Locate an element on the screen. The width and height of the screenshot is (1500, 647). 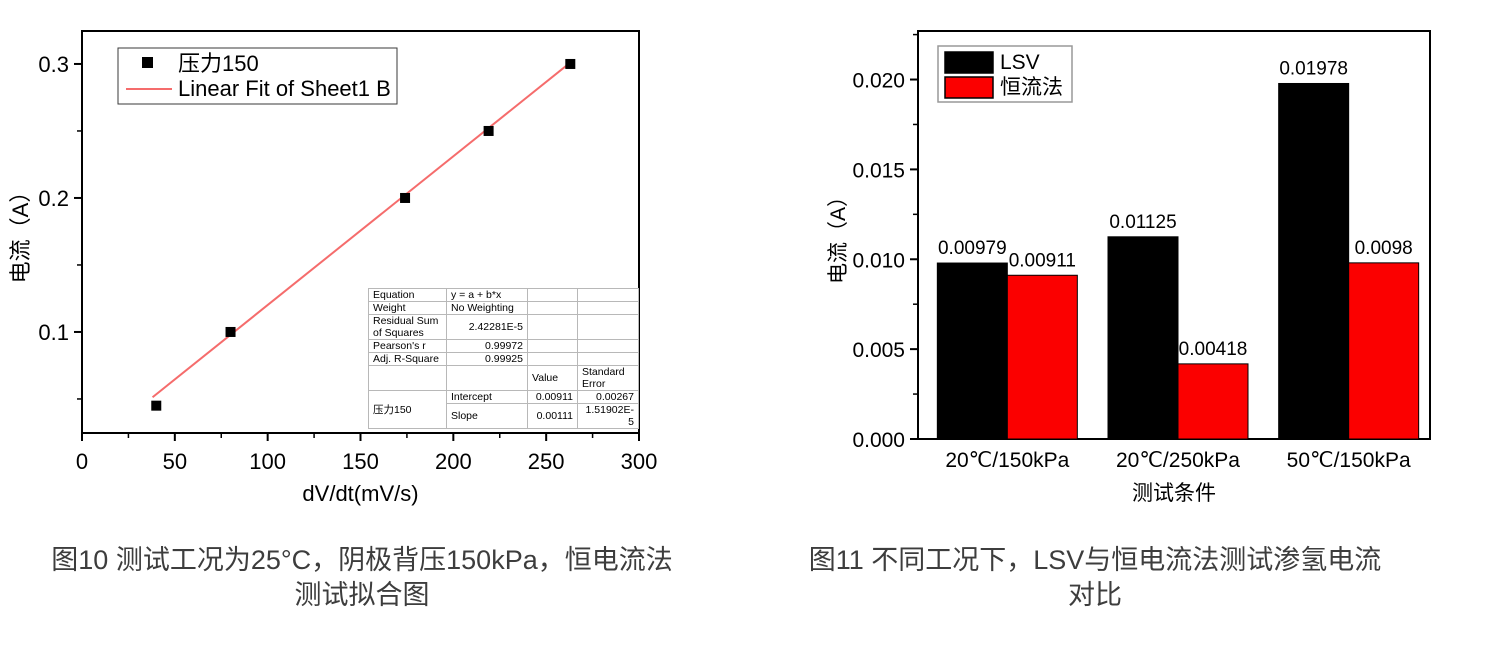
table-row: Adj. R-Square 0.99925 is located at coordinates (503, 359).